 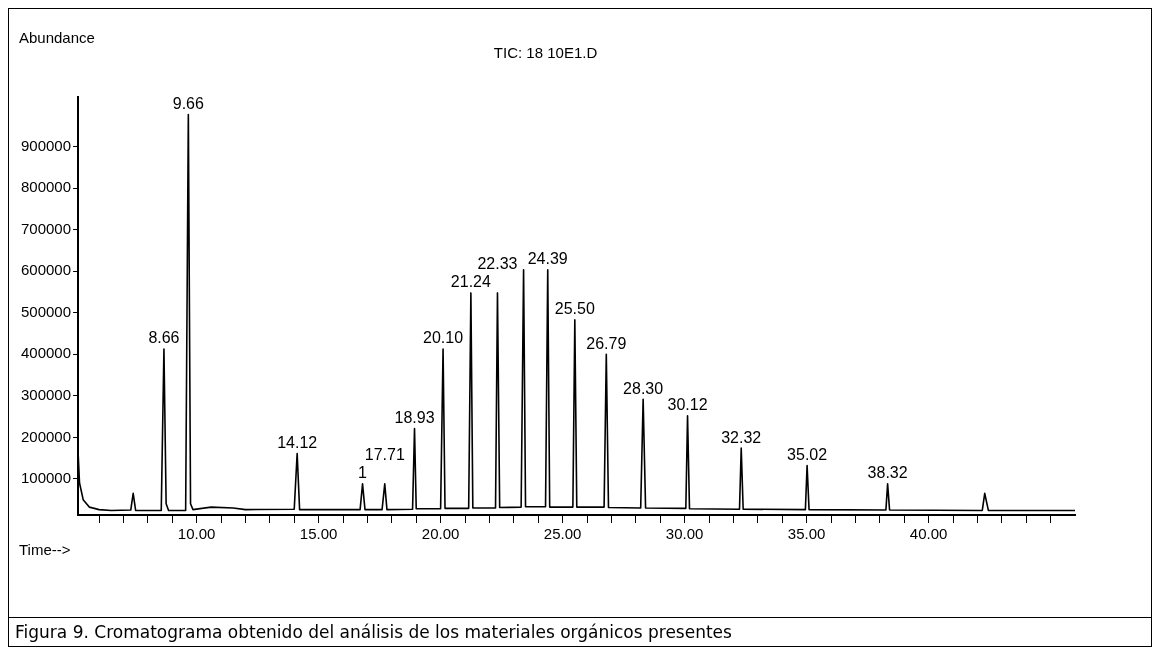 What do you see at coordinates (545, 52) in the screenshot?
I see `chart-title: TIC: 18 10E1.D` at bounding box center [545, 52].